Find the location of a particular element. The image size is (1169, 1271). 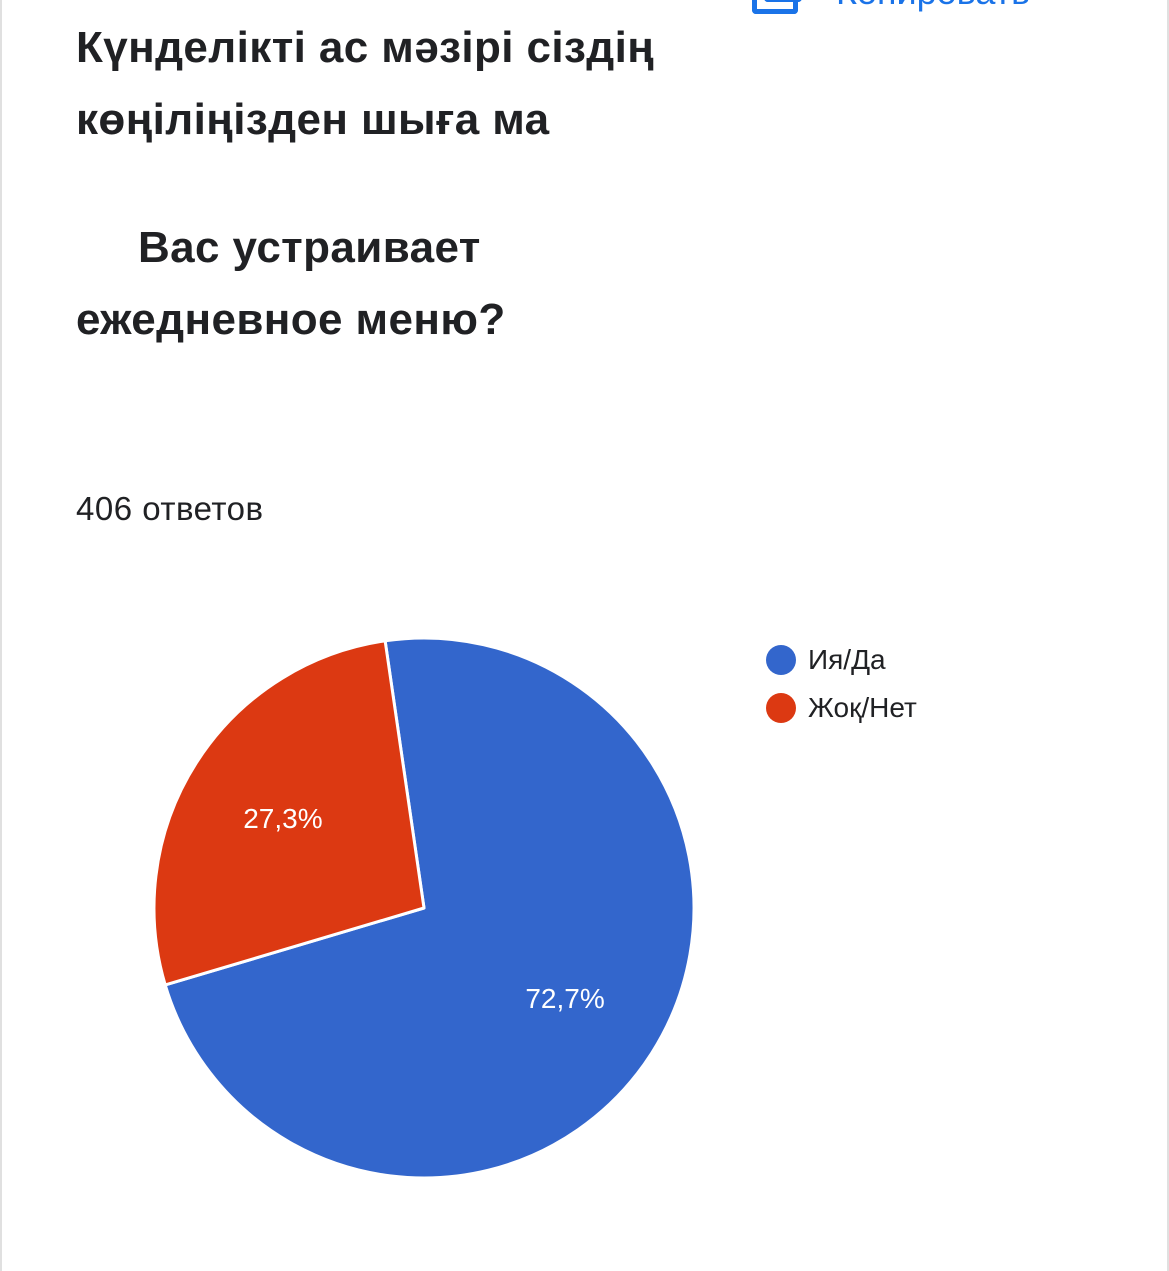

chart-legend: Ия/Да Жоқ/Нет is located at coordinates (841, 684).